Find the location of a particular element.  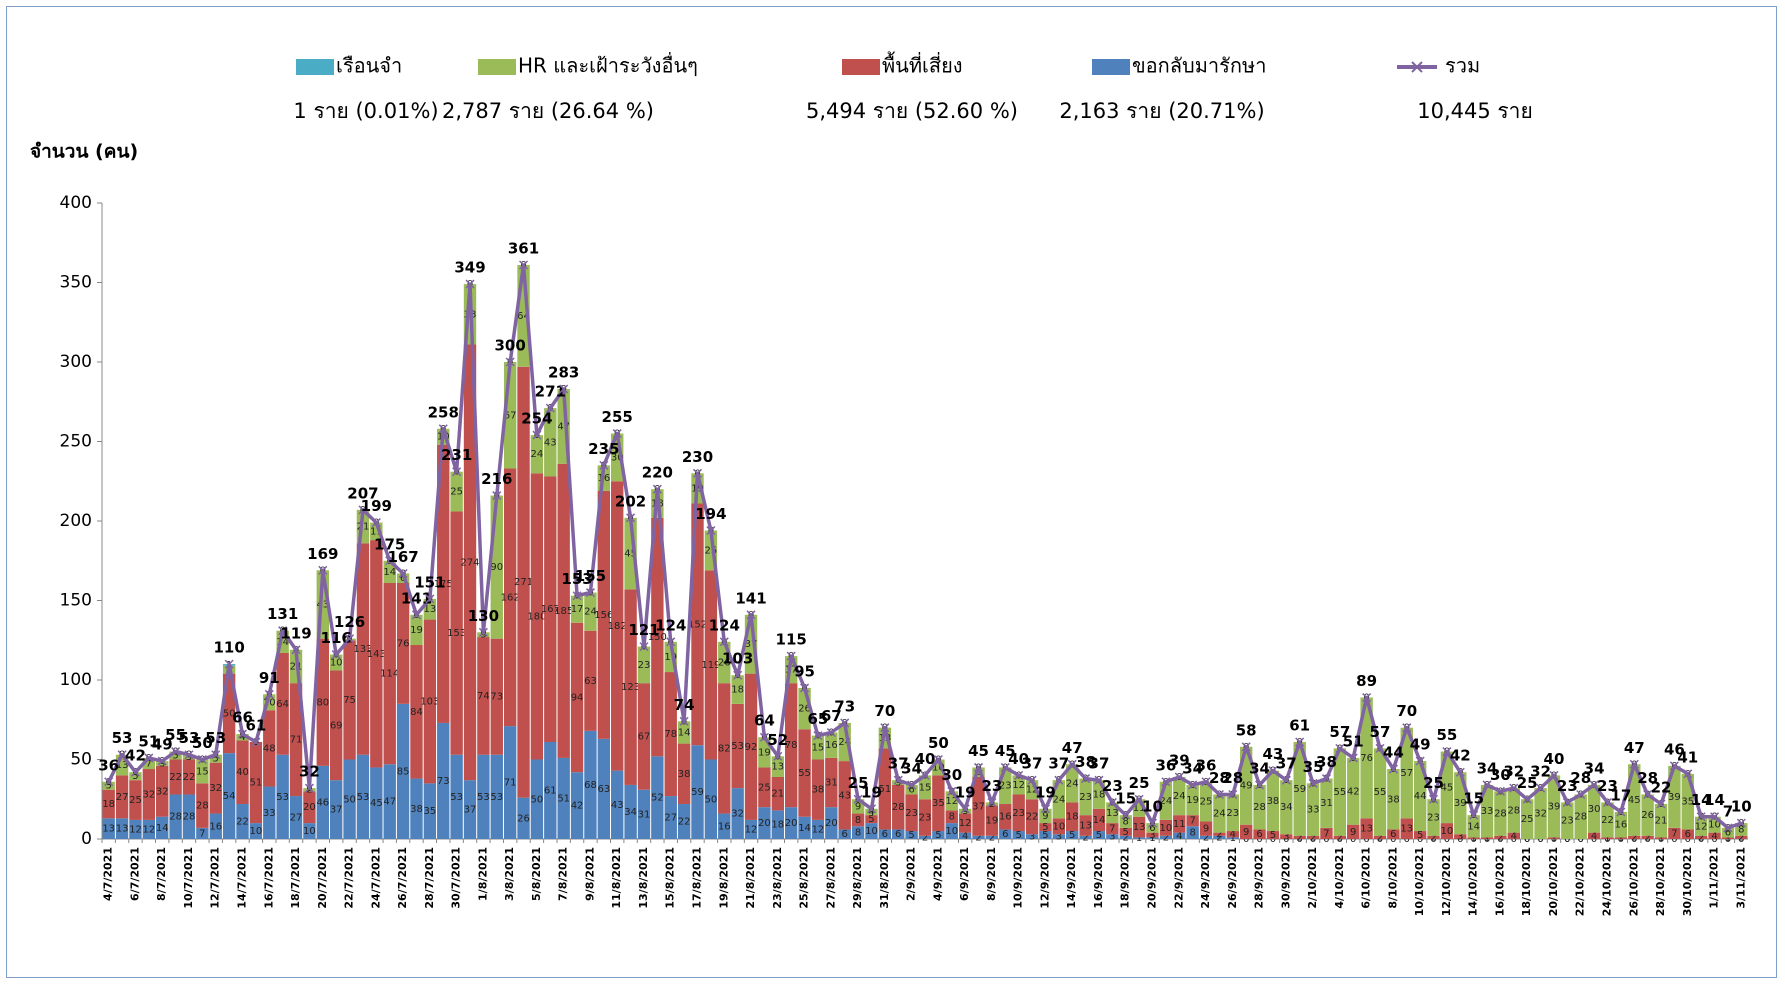

segment-label: 31 is located at coordinates (1326, 803).